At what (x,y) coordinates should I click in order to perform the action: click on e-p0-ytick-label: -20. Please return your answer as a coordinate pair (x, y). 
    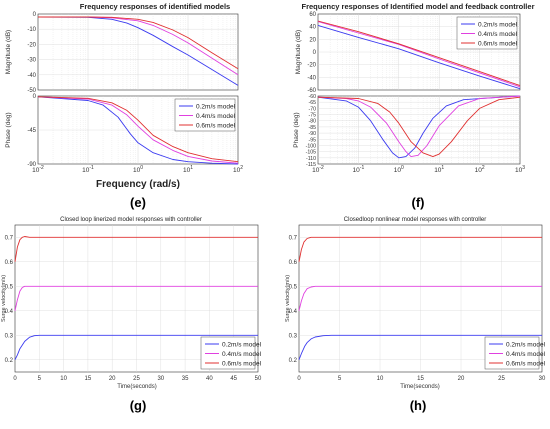
    Looking at the image, I should click on (31, 45).